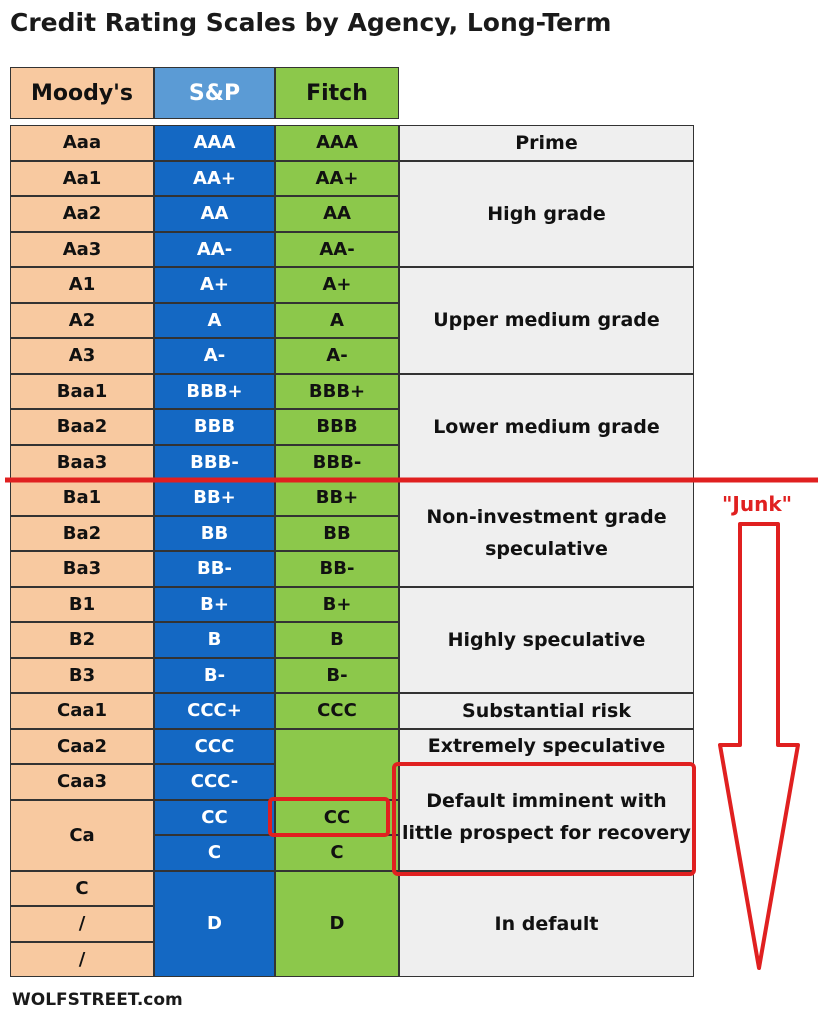  Describe the element at coordinates (337, 640) in the screenshot. I see `fitch-rating-cell: B` at that location.